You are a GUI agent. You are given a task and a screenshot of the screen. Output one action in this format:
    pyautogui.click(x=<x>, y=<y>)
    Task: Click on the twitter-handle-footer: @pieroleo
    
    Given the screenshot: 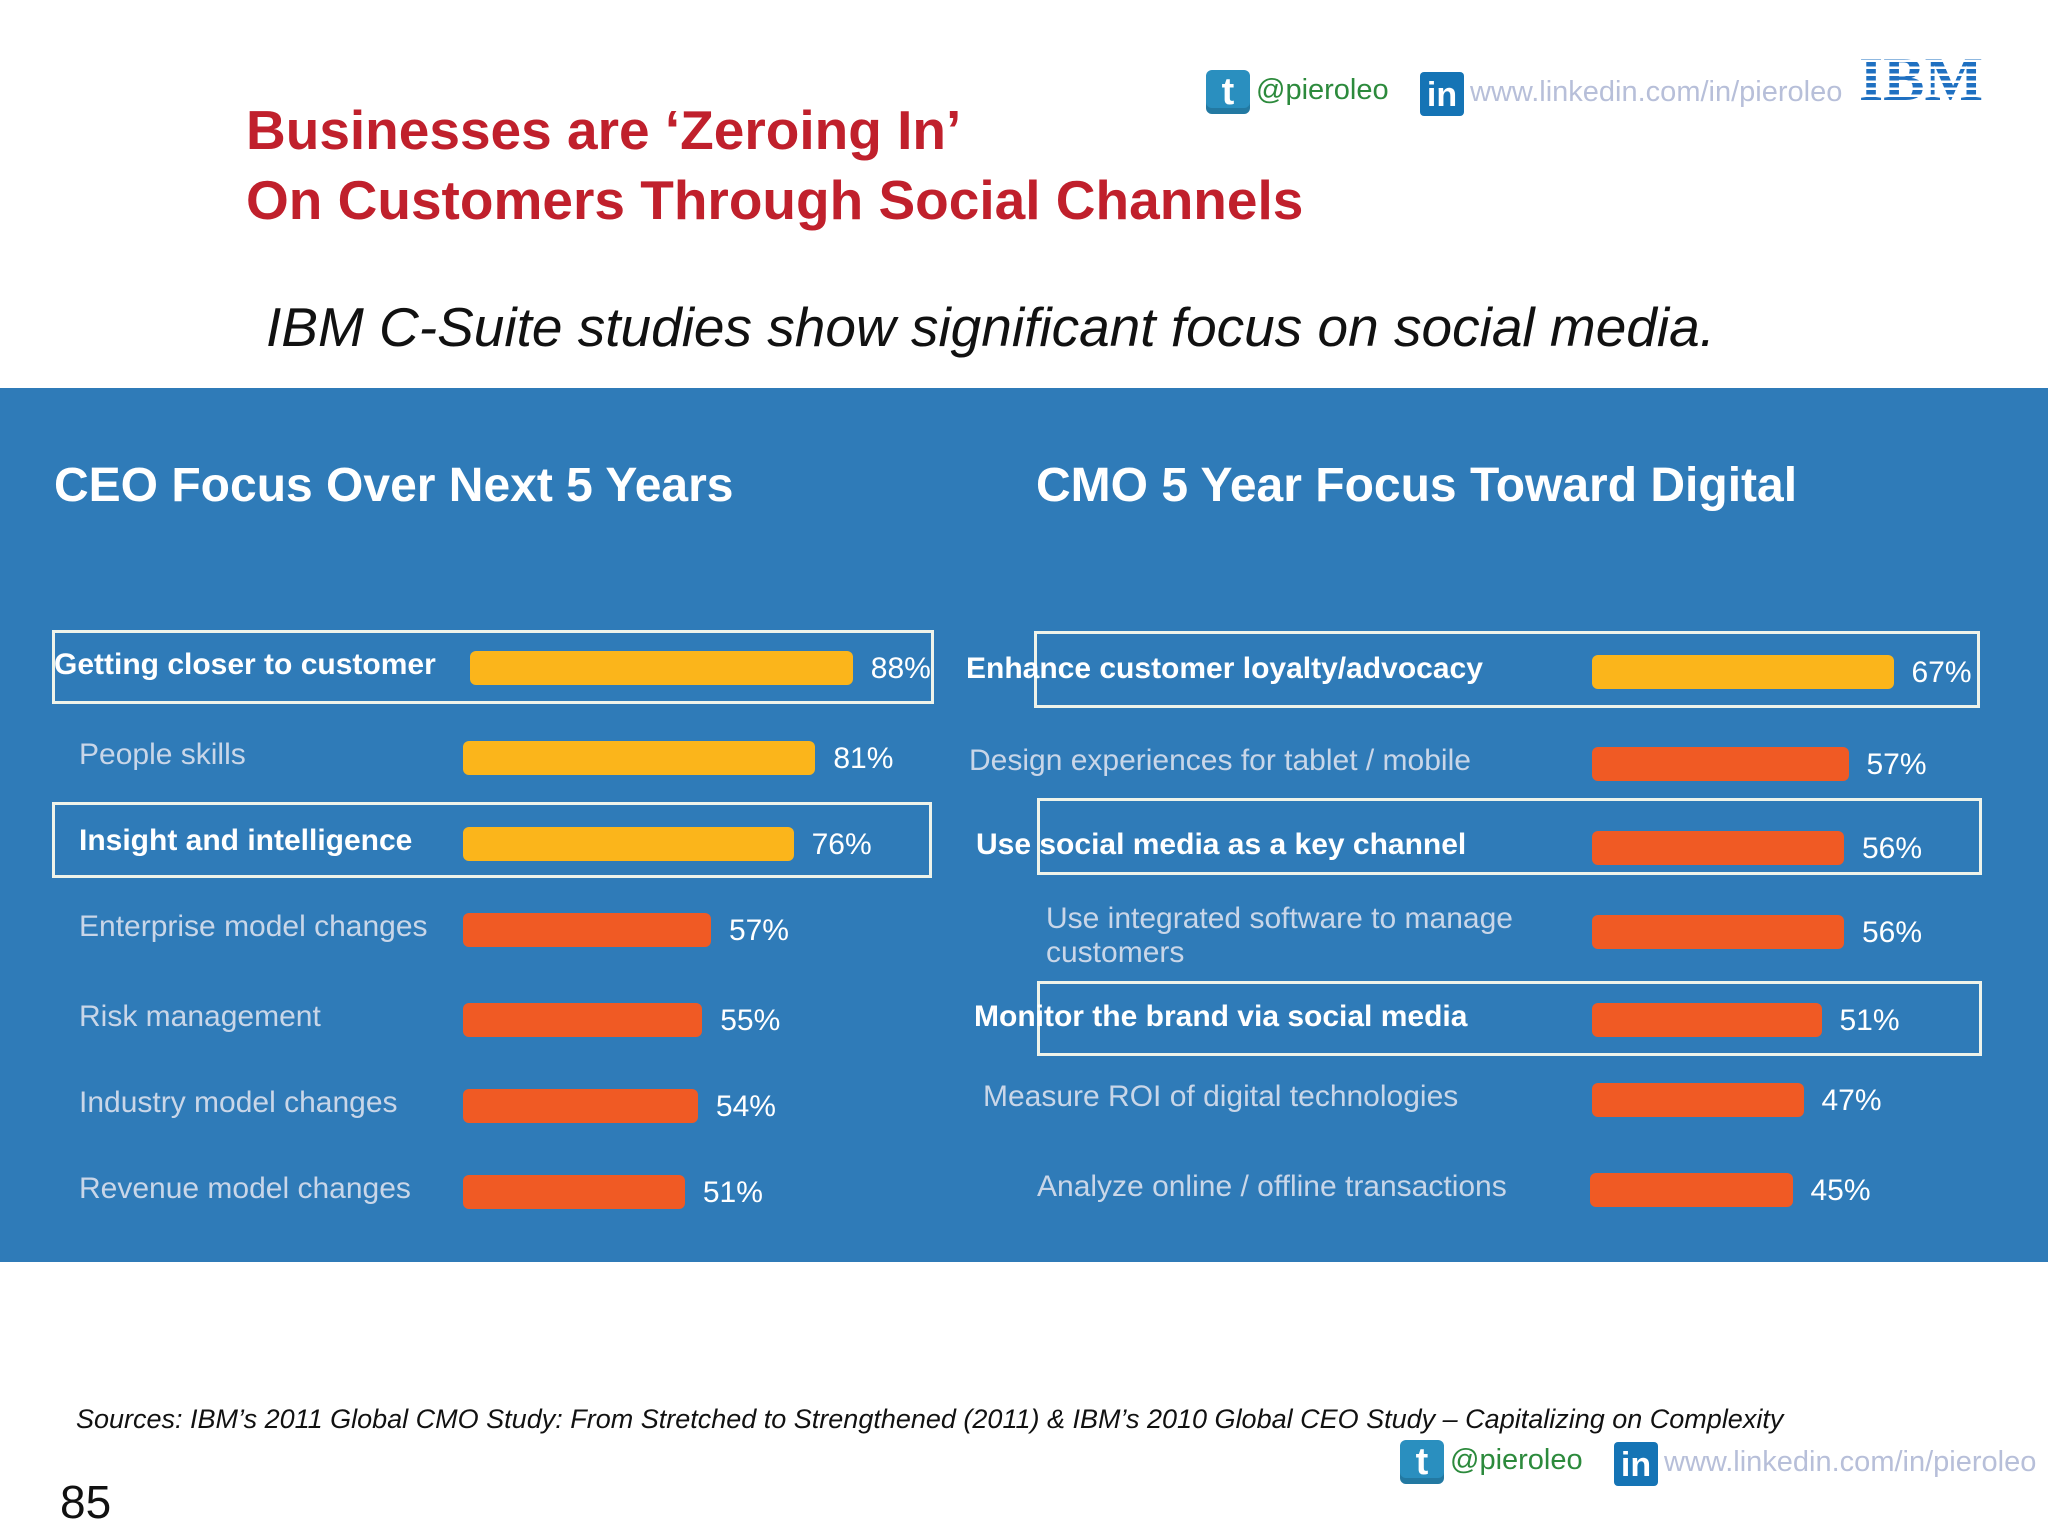 What is the action you would take?
    pyautogui.click(x=1516, y=1460)
    